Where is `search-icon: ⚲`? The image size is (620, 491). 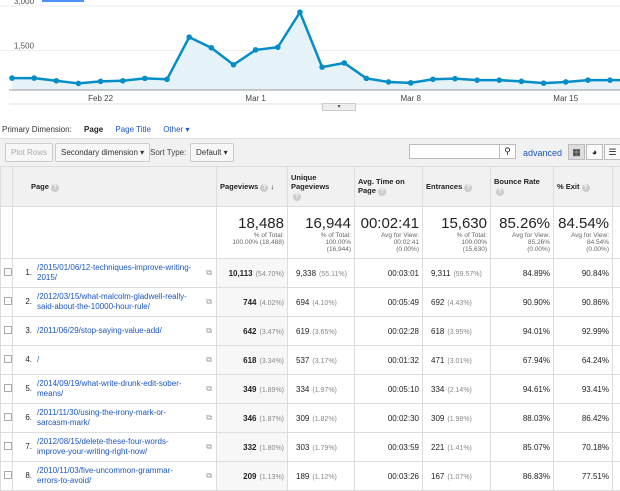 search-icon: ⚲ is located at coordinates (507, 151).